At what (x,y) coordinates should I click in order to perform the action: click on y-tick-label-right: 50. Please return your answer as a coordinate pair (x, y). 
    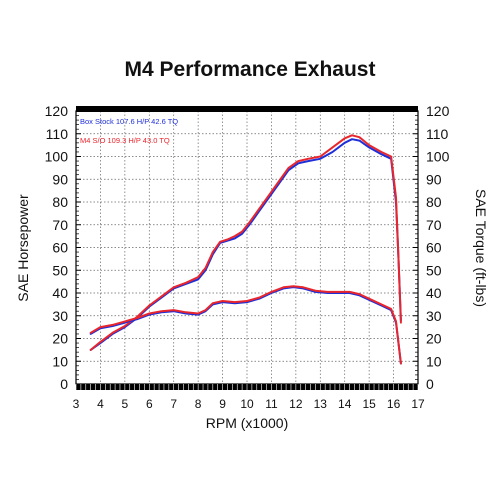
    Looking at the image, I should click on (434, 270).